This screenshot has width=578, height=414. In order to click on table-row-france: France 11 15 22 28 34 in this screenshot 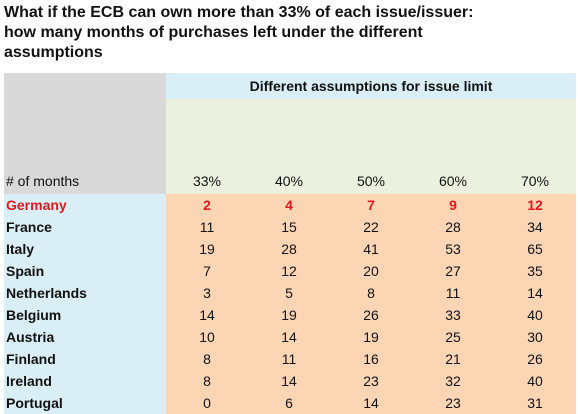, I will do `click(290, 227)`.